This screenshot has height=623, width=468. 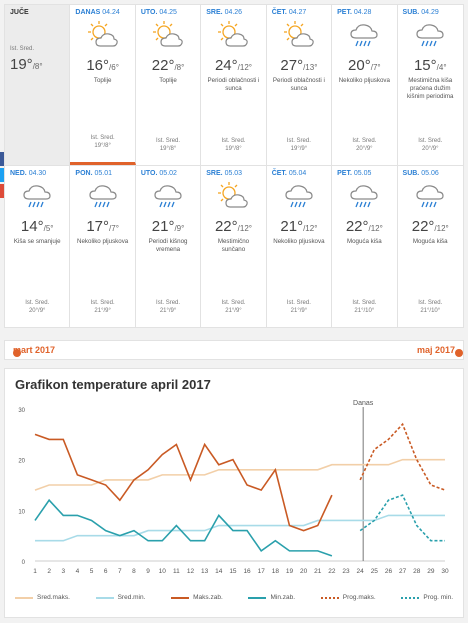 What do you see at coordinates (271, 597) in the screenshot?
I see `legend-item: Min.zab.` at bounding box center [271, 597].